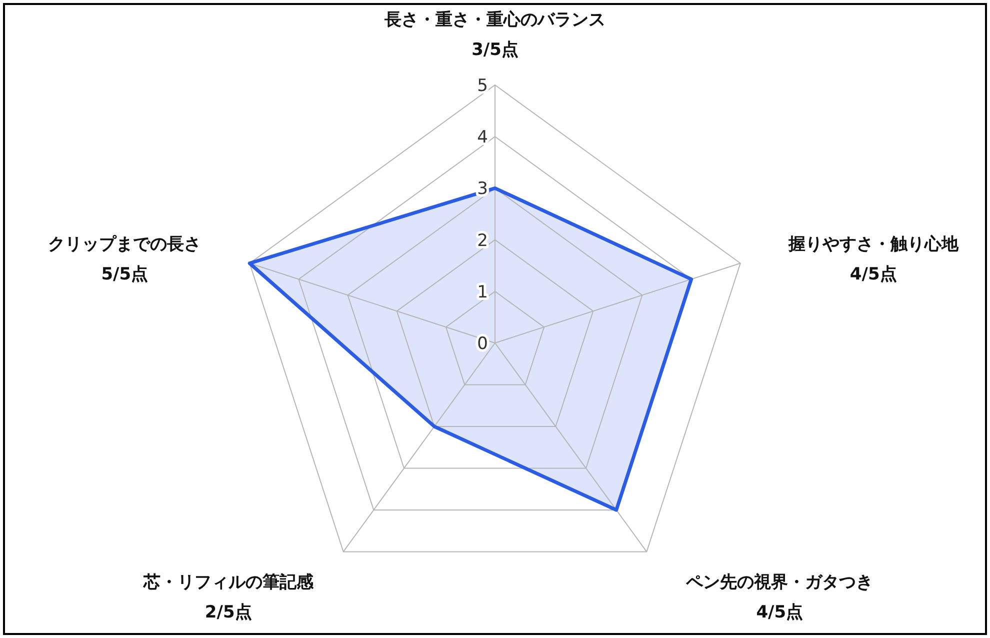 This screenshot has width=990, height=638. I want to click on spoke-label: クリップまでの長さ 5/5点, so click(125, 259).